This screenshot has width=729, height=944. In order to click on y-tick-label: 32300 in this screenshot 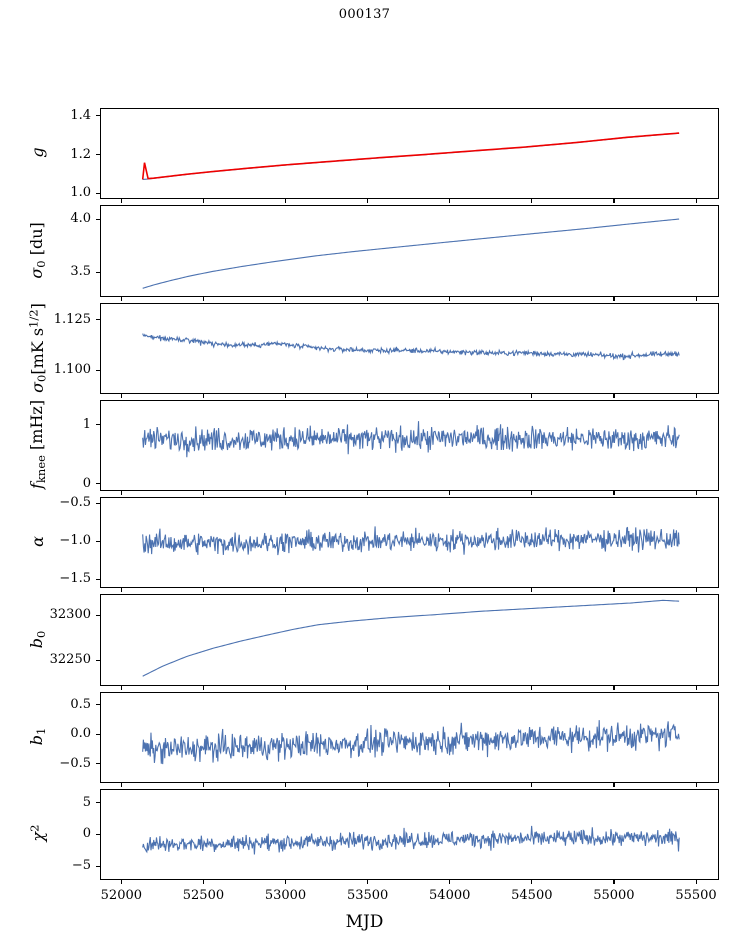, I will do `click(70, 615)`.